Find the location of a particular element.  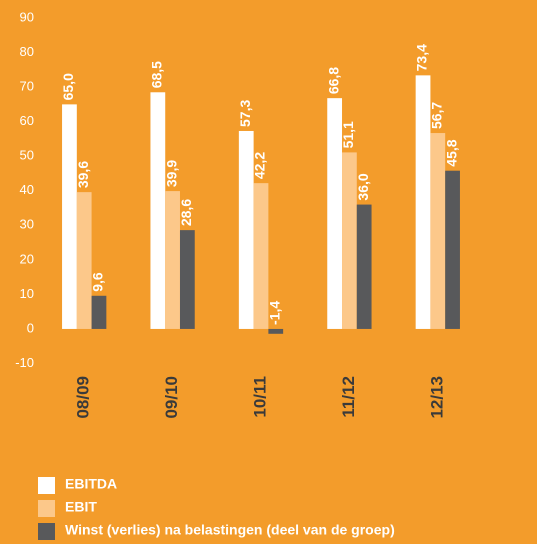

data-label: 51,1 is located at coordinates (348, 134).